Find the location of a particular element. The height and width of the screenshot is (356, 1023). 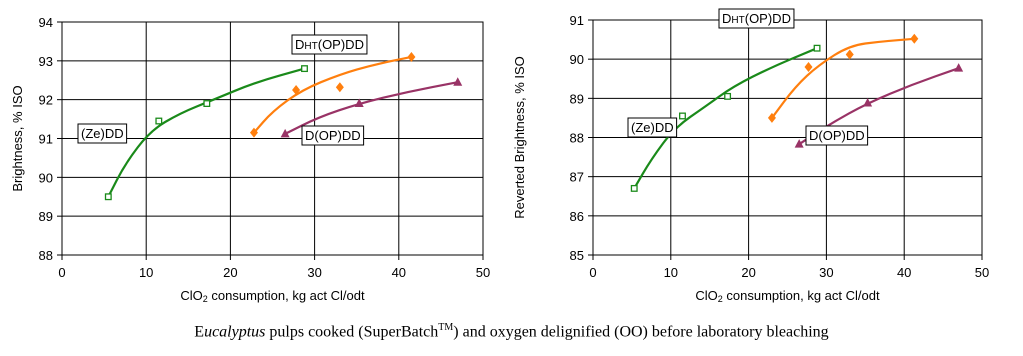

y-tick-label-4: 89 is located at coordinates (577, 98).